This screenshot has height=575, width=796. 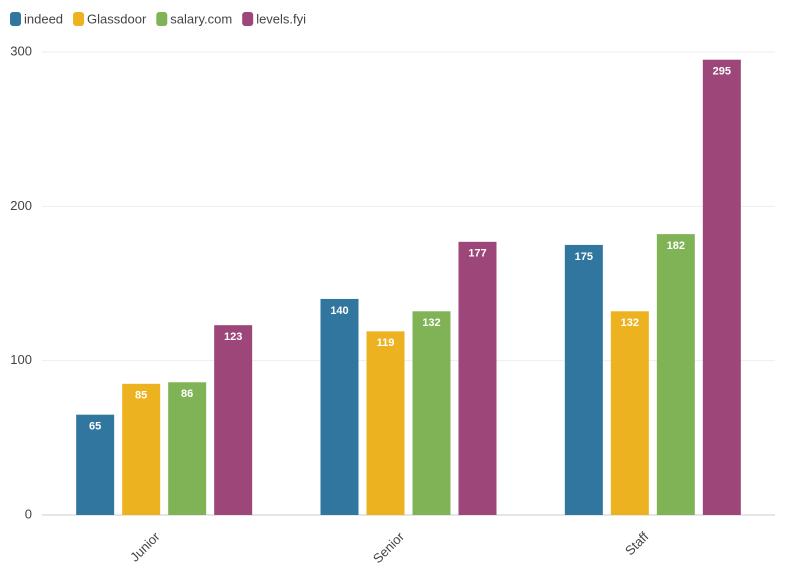 What do you see at coordinates (117, 18) in the screenshot?
I see `legend-label: Glassdoor` at bounding box center [117, 18].